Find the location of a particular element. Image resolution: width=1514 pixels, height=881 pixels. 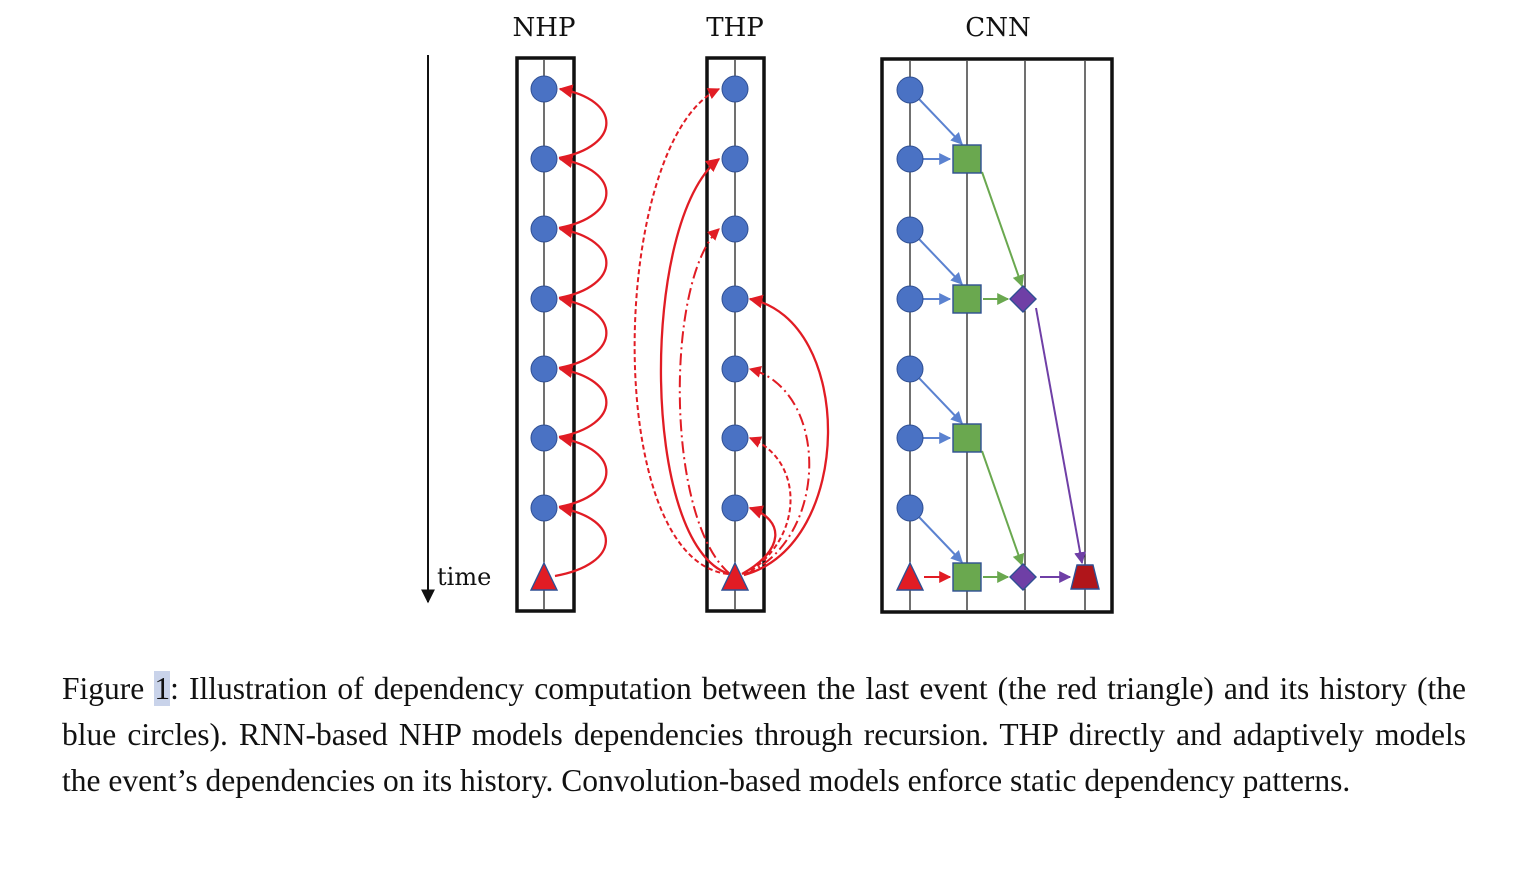

cnn-layer2-arrow is located at coordinates (1060, 436).